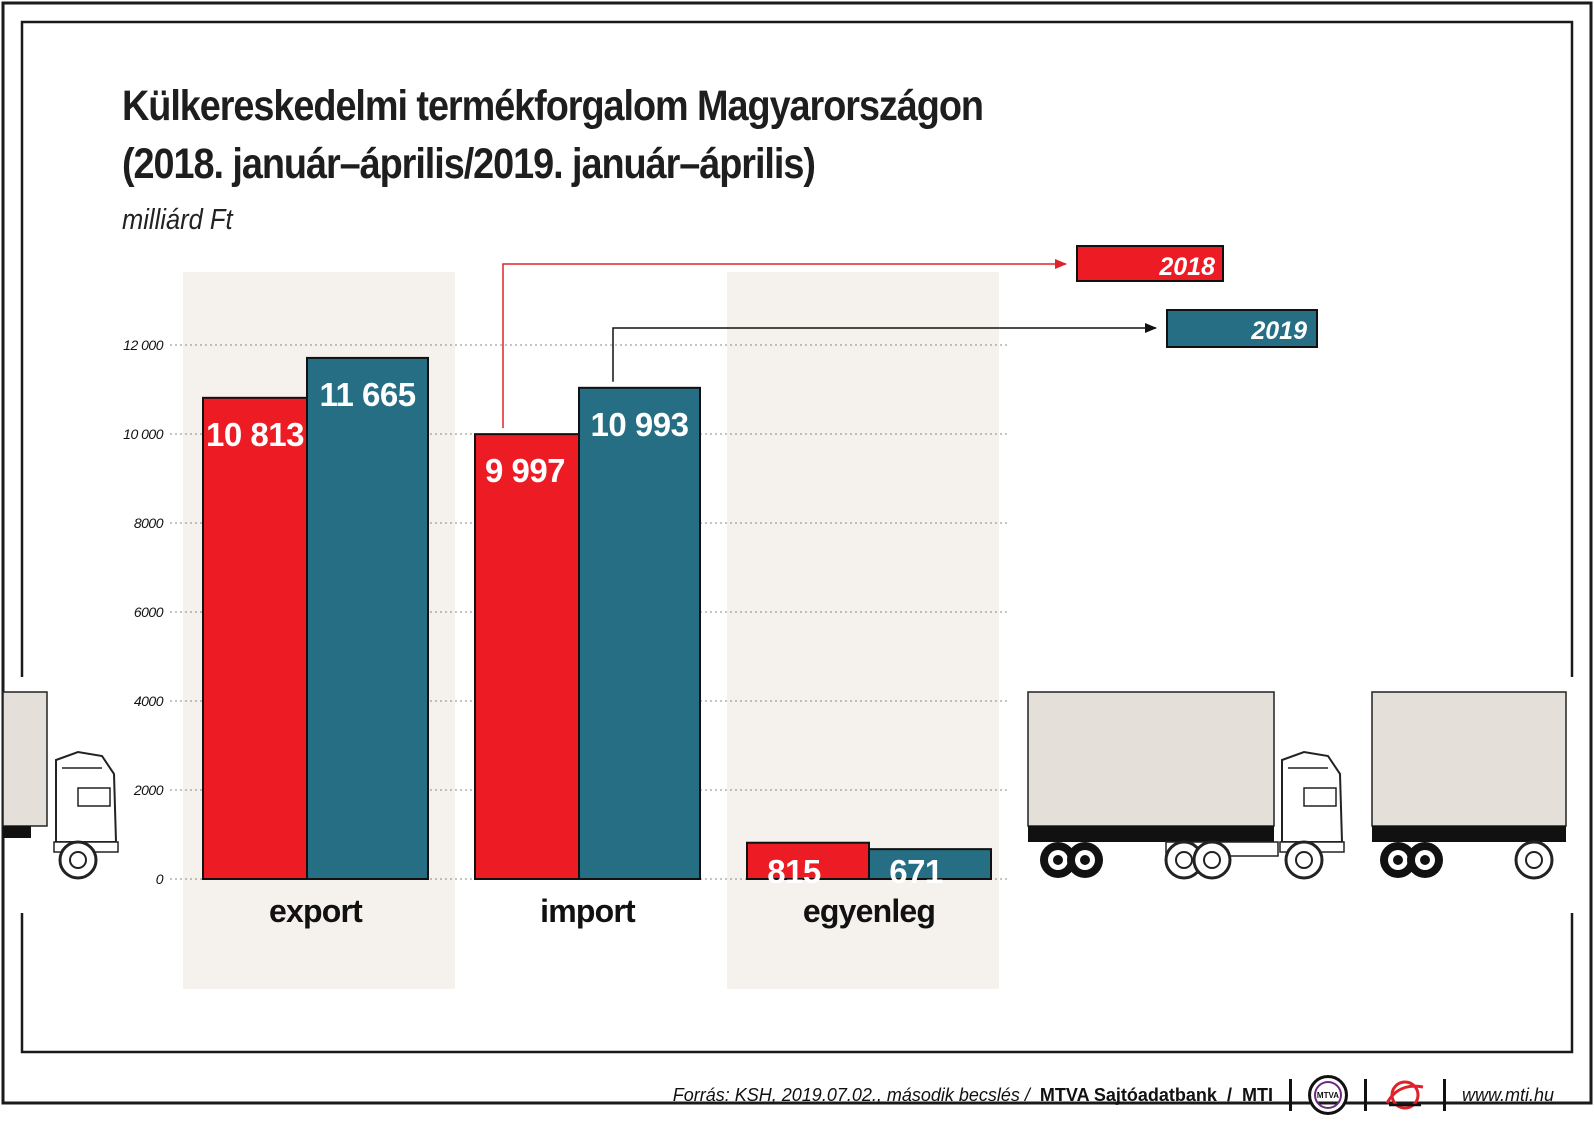  I want to click on y-tick-label: 8000, so click(149, 523).